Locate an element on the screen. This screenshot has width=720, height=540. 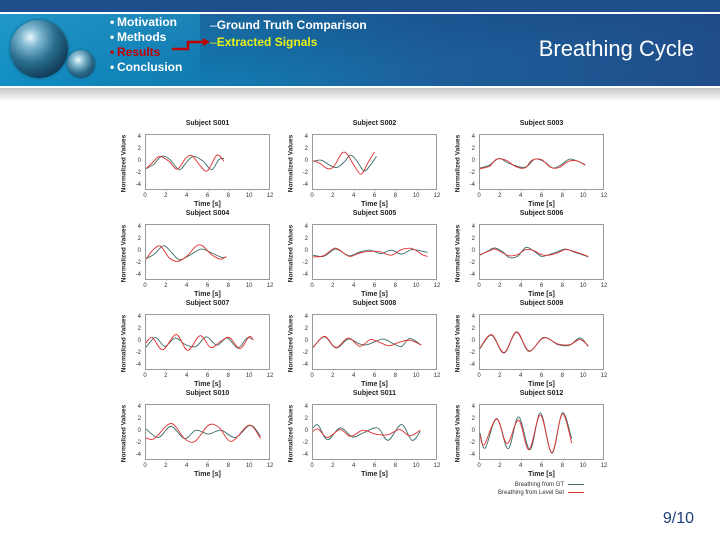
nav-item-results: • Results is located at coordinates (135, 52).